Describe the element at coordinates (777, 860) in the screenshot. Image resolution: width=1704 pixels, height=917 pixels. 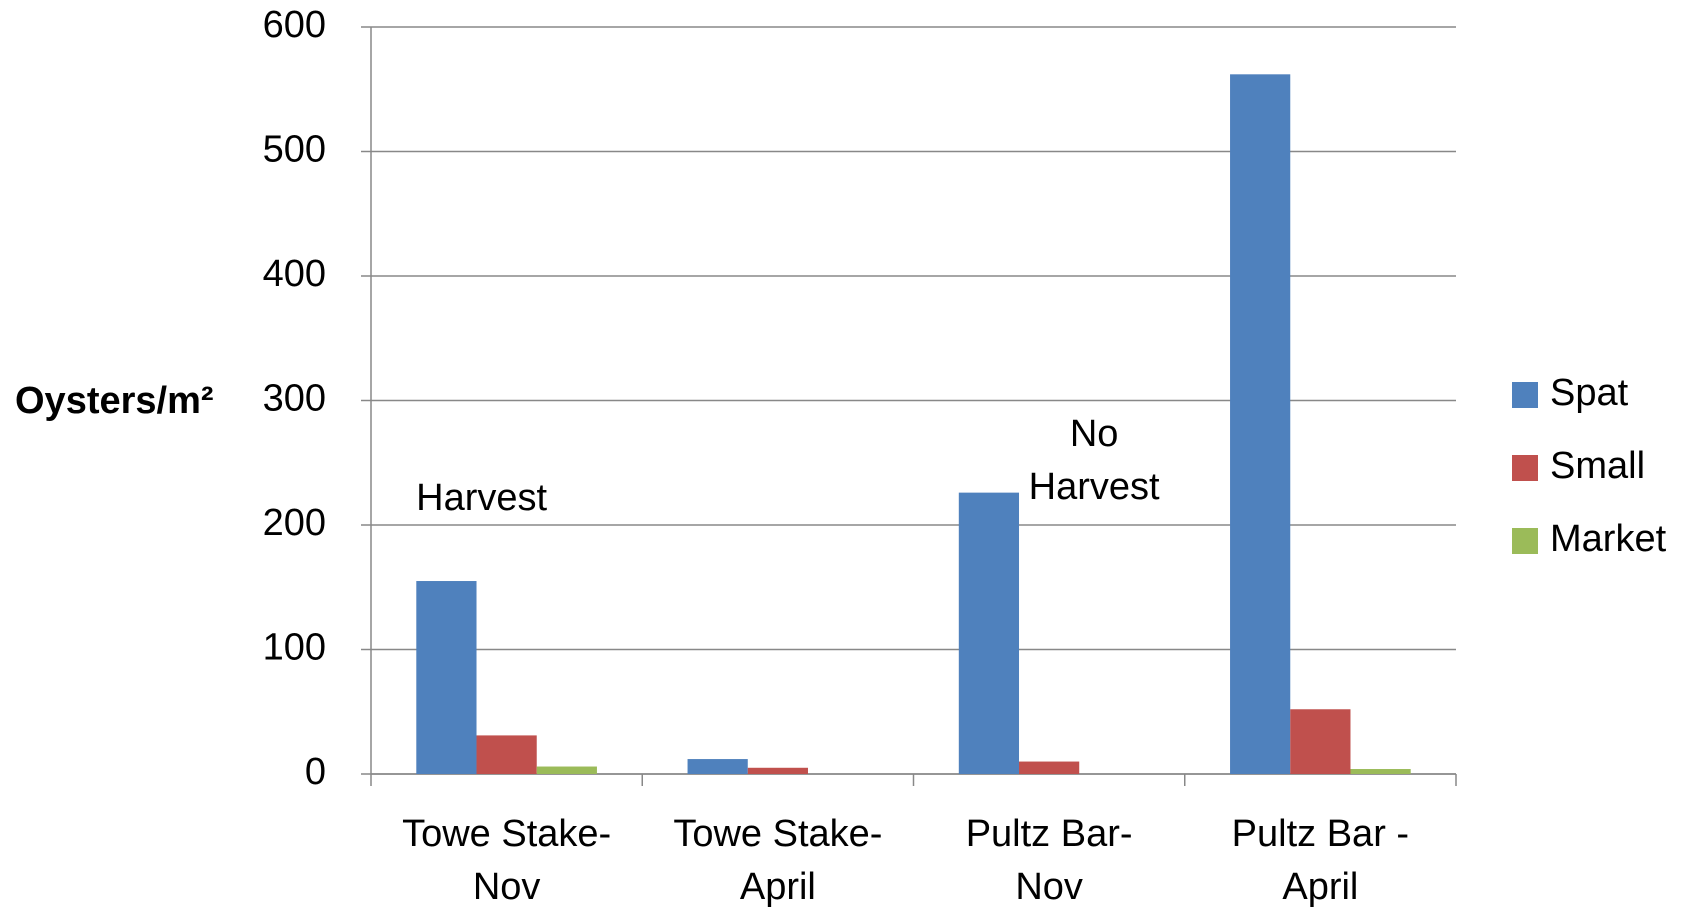
I see `x-tick-label: Towe Stake-April` at that location.